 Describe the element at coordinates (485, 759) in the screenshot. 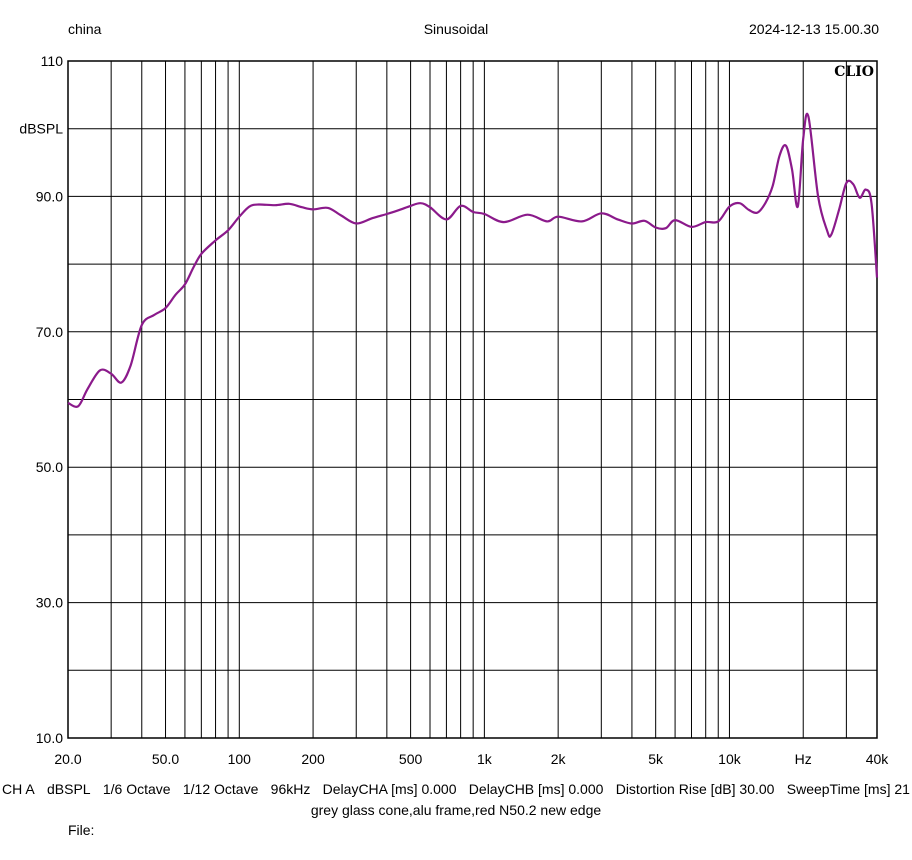

I see `x-tick-label: 1k` at that location.